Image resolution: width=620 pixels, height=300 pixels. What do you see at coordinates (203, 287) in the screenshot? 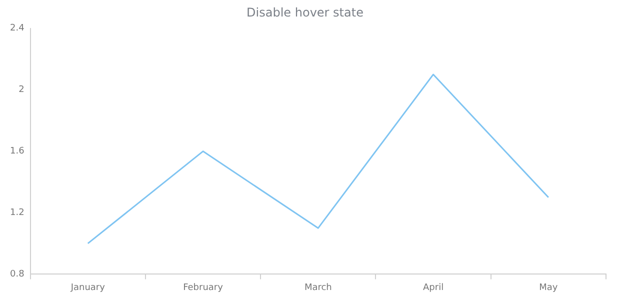
I see `x-tick-label: February` at bounding box center [203, 287].